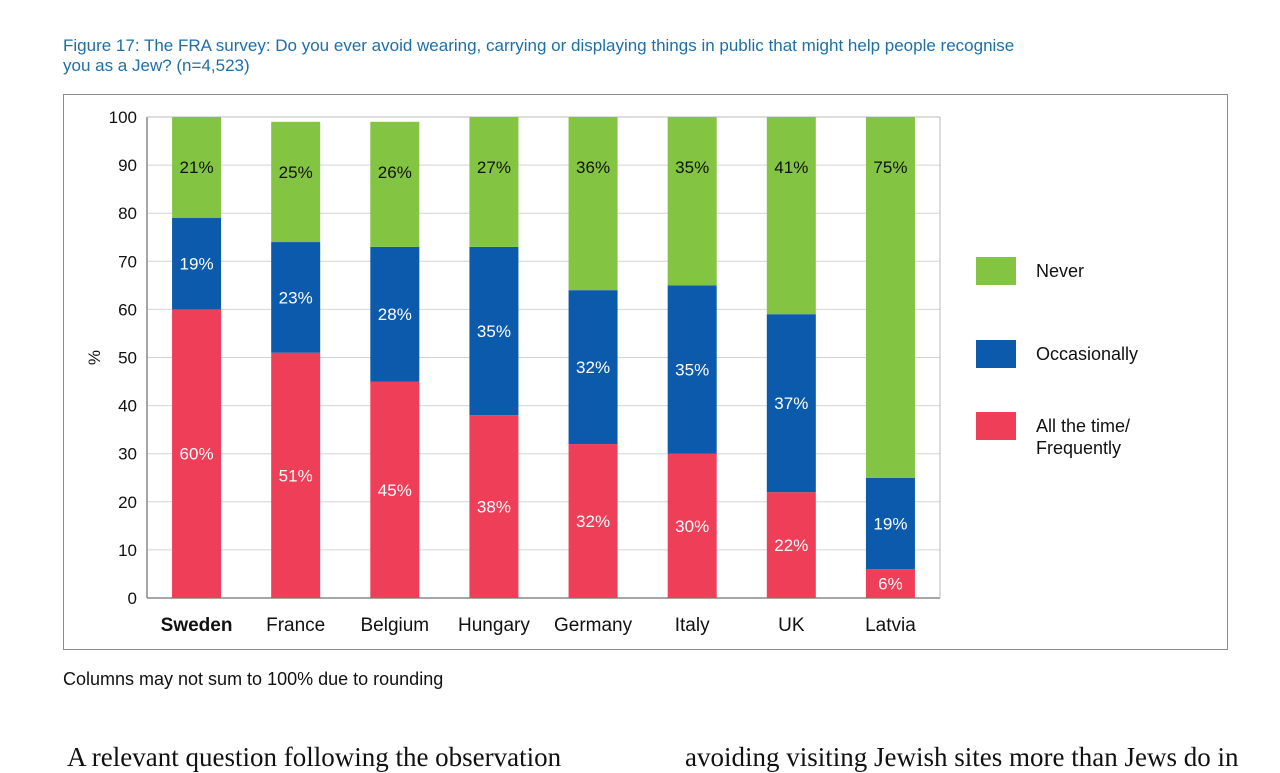  I want to click on legend-label: Never, so click(1060, 271).